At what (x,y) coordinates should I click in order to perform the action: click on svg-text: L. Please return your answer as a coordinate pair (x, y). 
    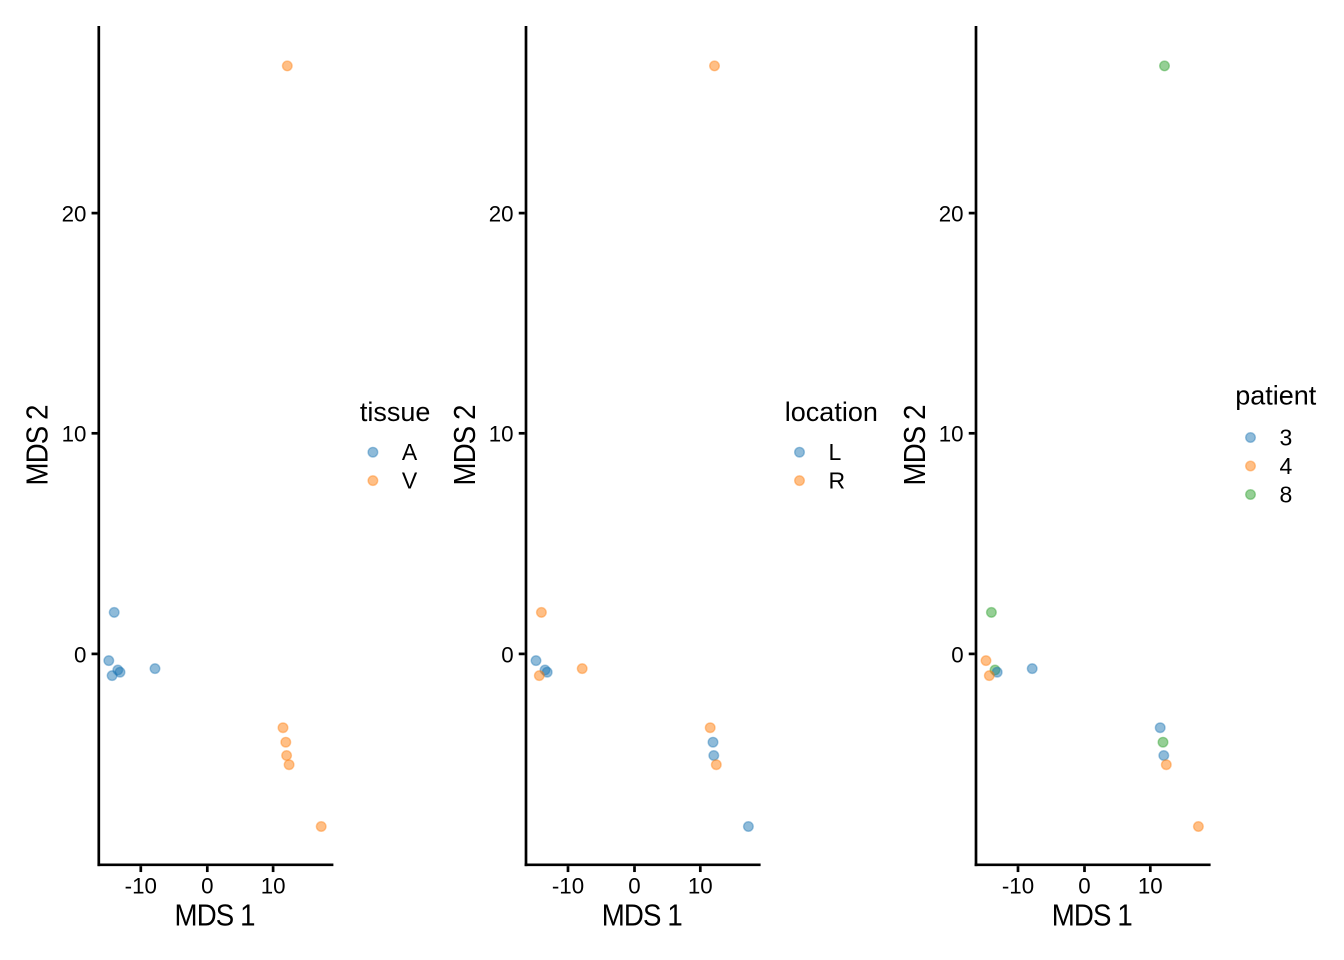
    Looking at the image, I should click on (835, 452).